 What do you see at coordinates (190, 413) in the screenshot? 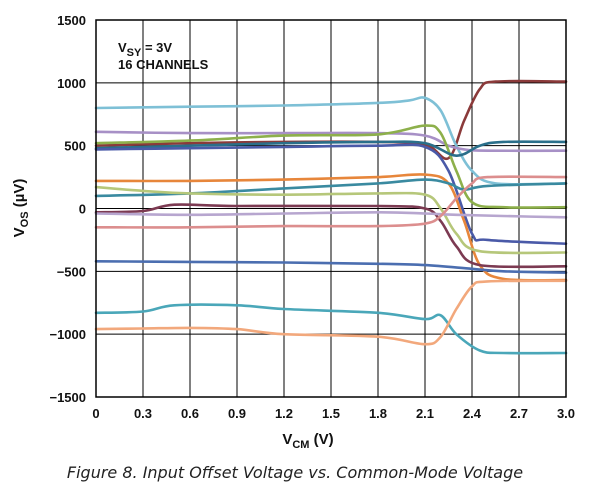
I see `x-tick-label: 0.6` at bounding box center [190, 413].